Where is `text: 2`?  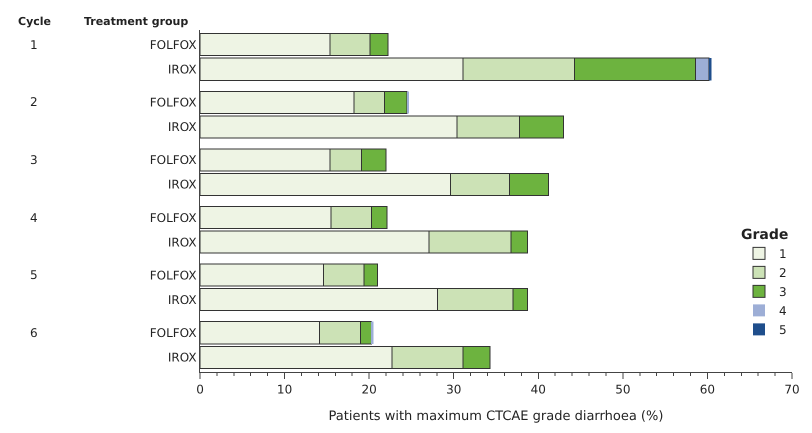 text: 2 is located at coordinates (34, 102).